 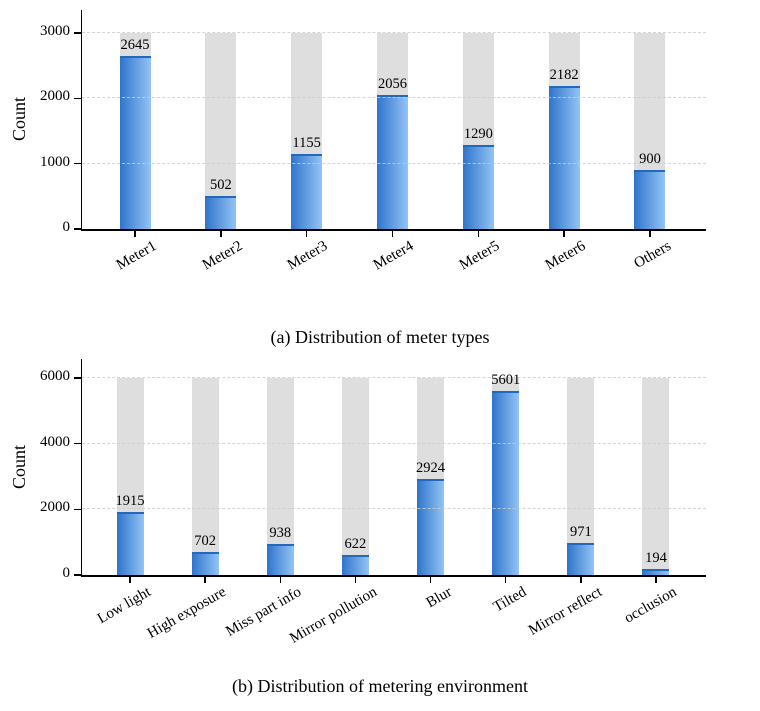 What do you see at coordinates (439, 598) in the screenshot?
I see `x-category-label: Blur` at bounding box center [439, 598].